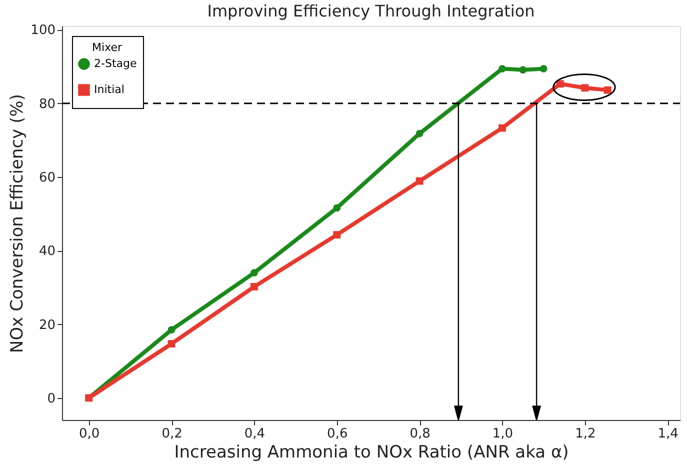  Describe the element at coordinates (18, 223) in the screenshot. I see `y-axis-title: NOx Conversion Efficiency (%)` at that location.